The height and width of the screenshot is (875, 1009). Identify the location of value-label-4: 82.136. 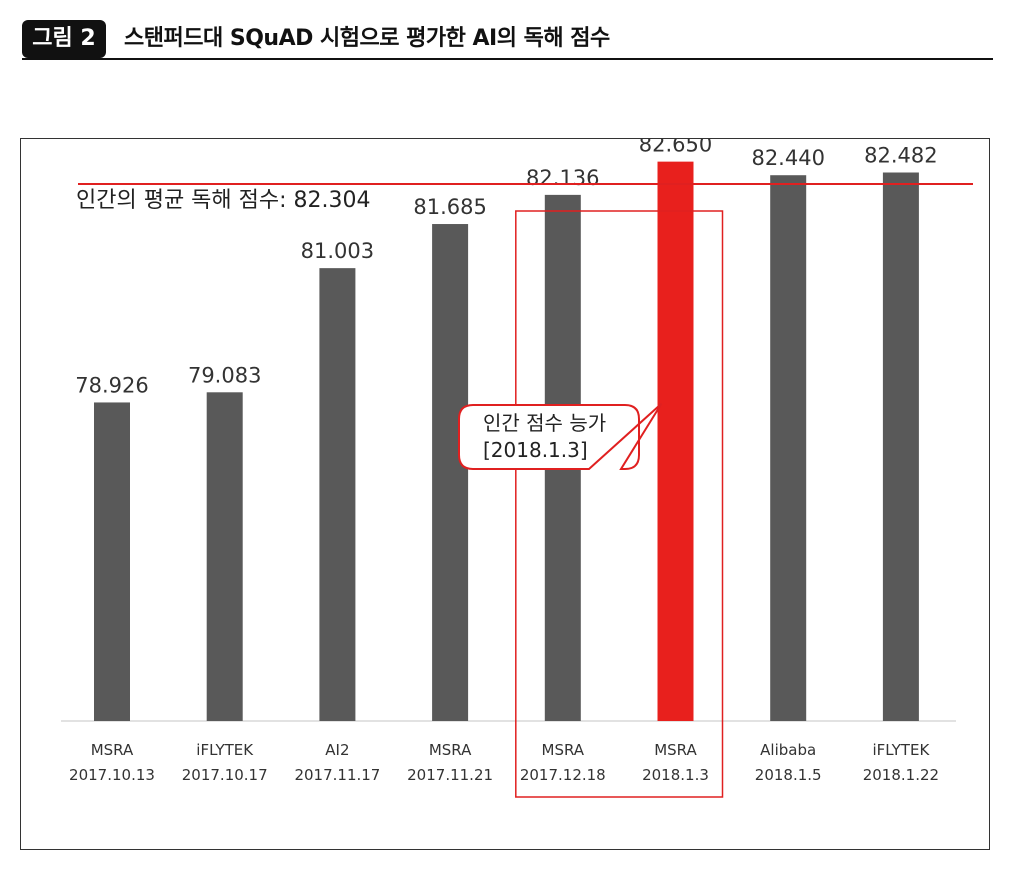
(562, 178).